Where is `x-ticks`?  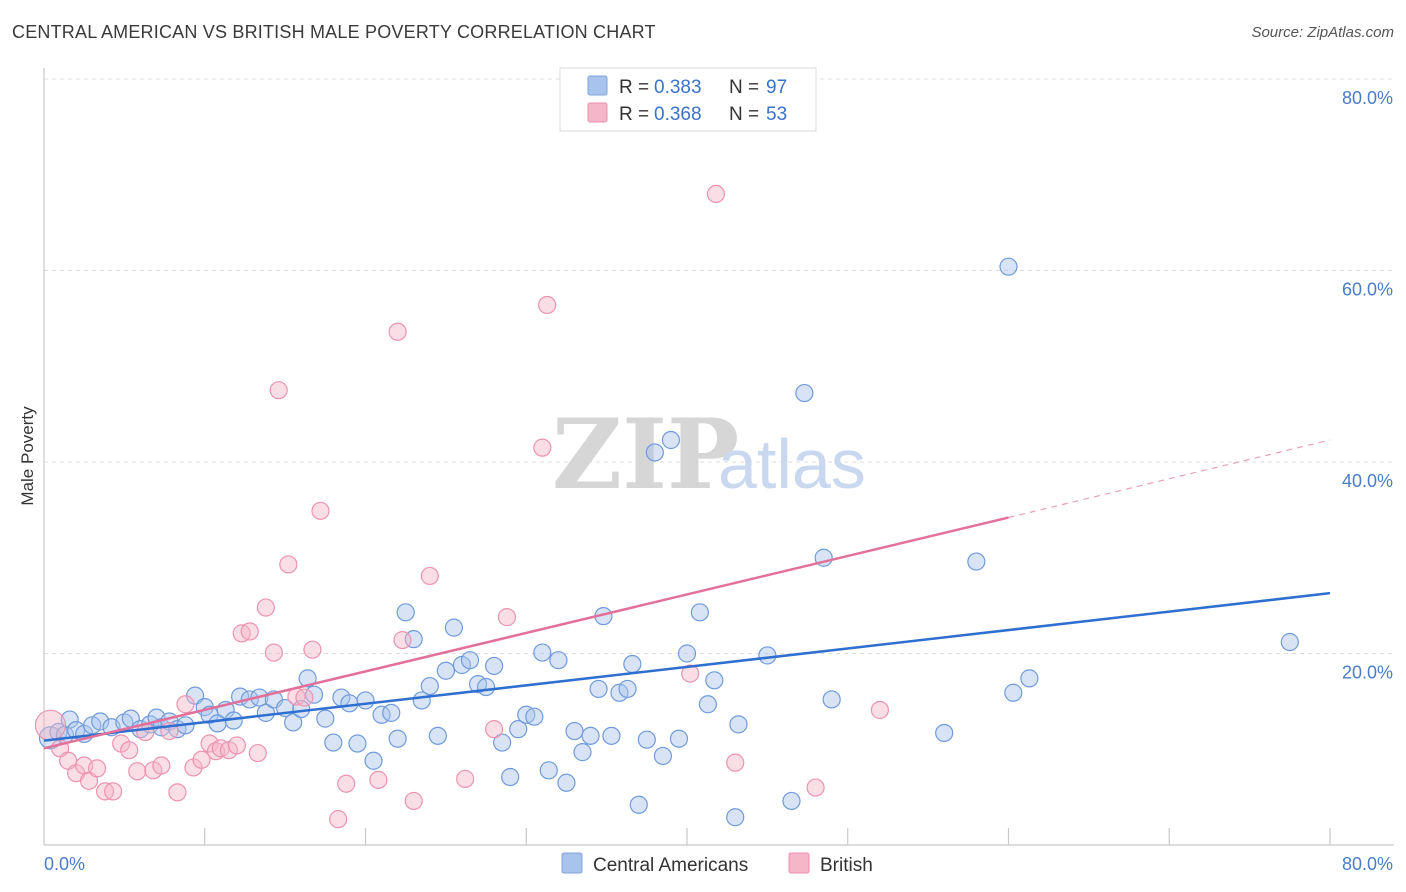 x-ticks is located at coordinates (767, 836).